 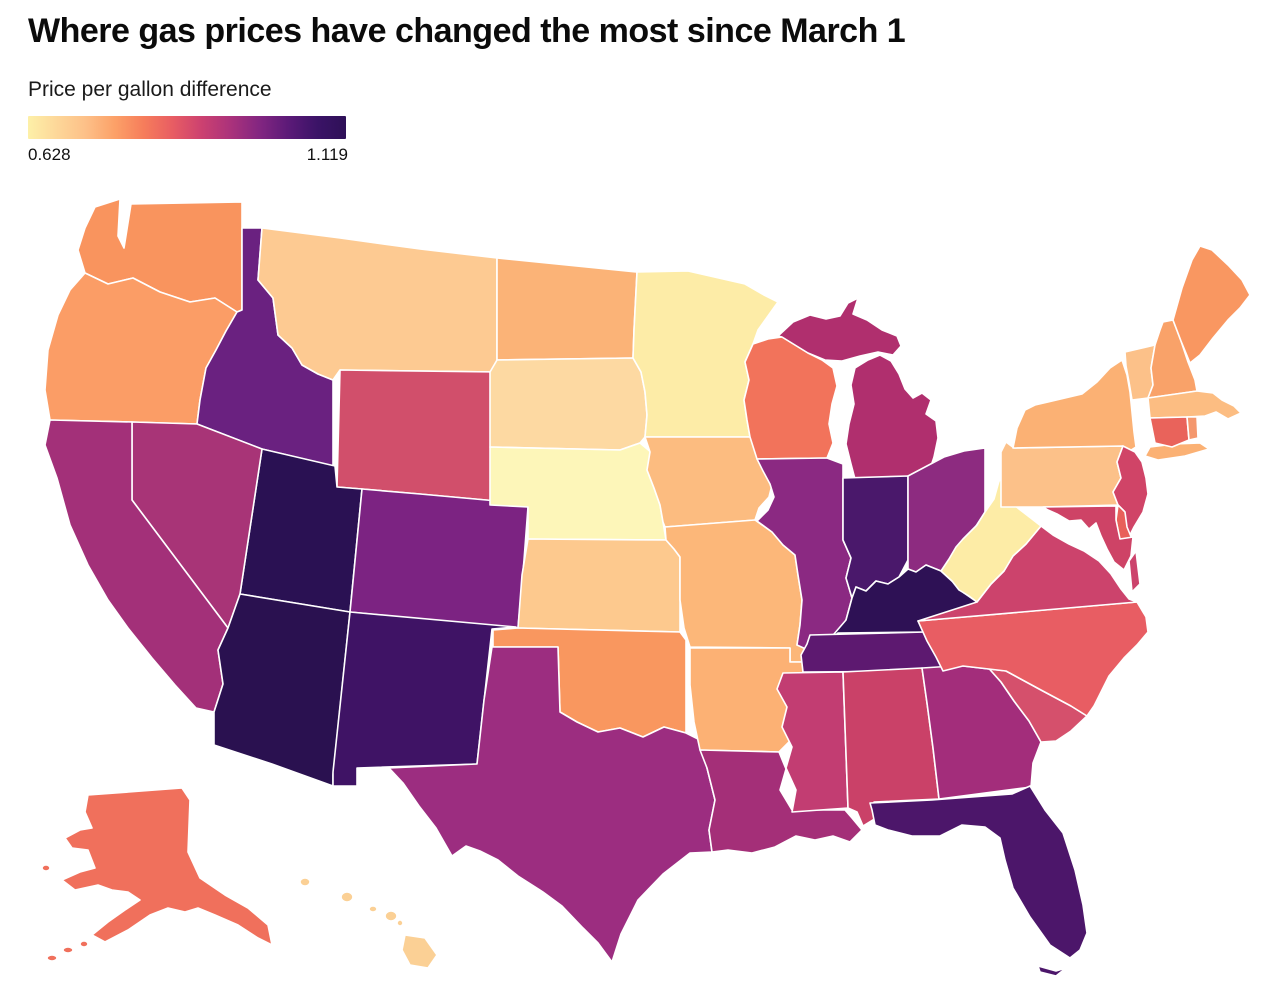 I want to click on state-new-york, so click(x=1074, y=406).